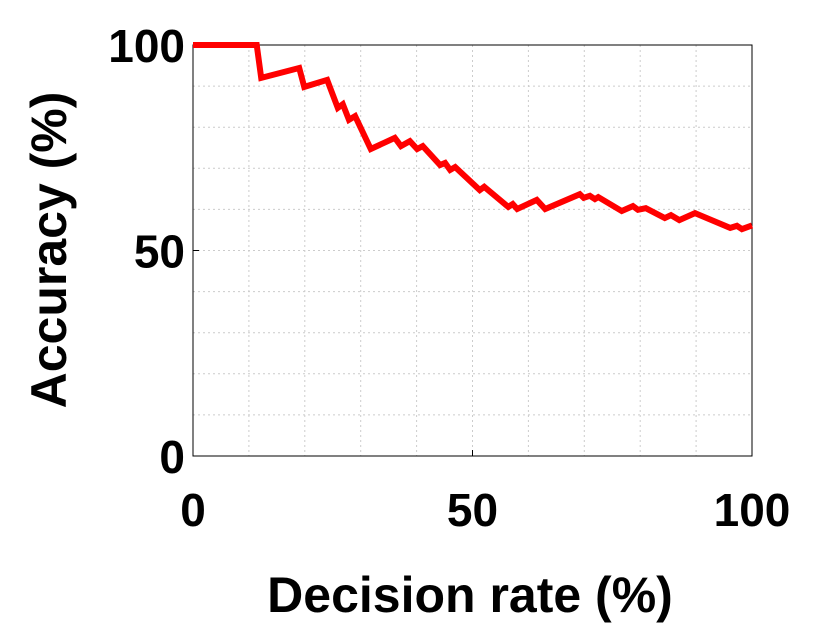 Image resolution: width=830 pixels, height=624 pixels. What do you see at coordinates (193, 510) in the screenshot?
I see `x-tick-label: 0` at bounding box center [193, 510].